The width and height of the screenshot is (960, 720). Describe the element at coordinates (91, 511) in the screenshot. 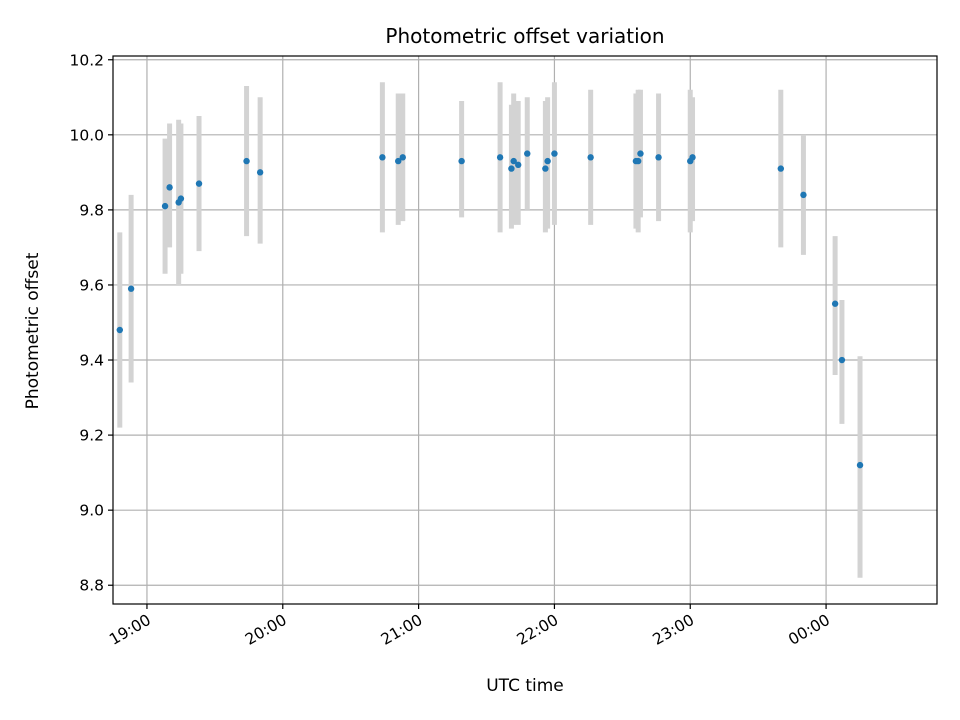

I see `y-tick-label: 9.0` at that location.